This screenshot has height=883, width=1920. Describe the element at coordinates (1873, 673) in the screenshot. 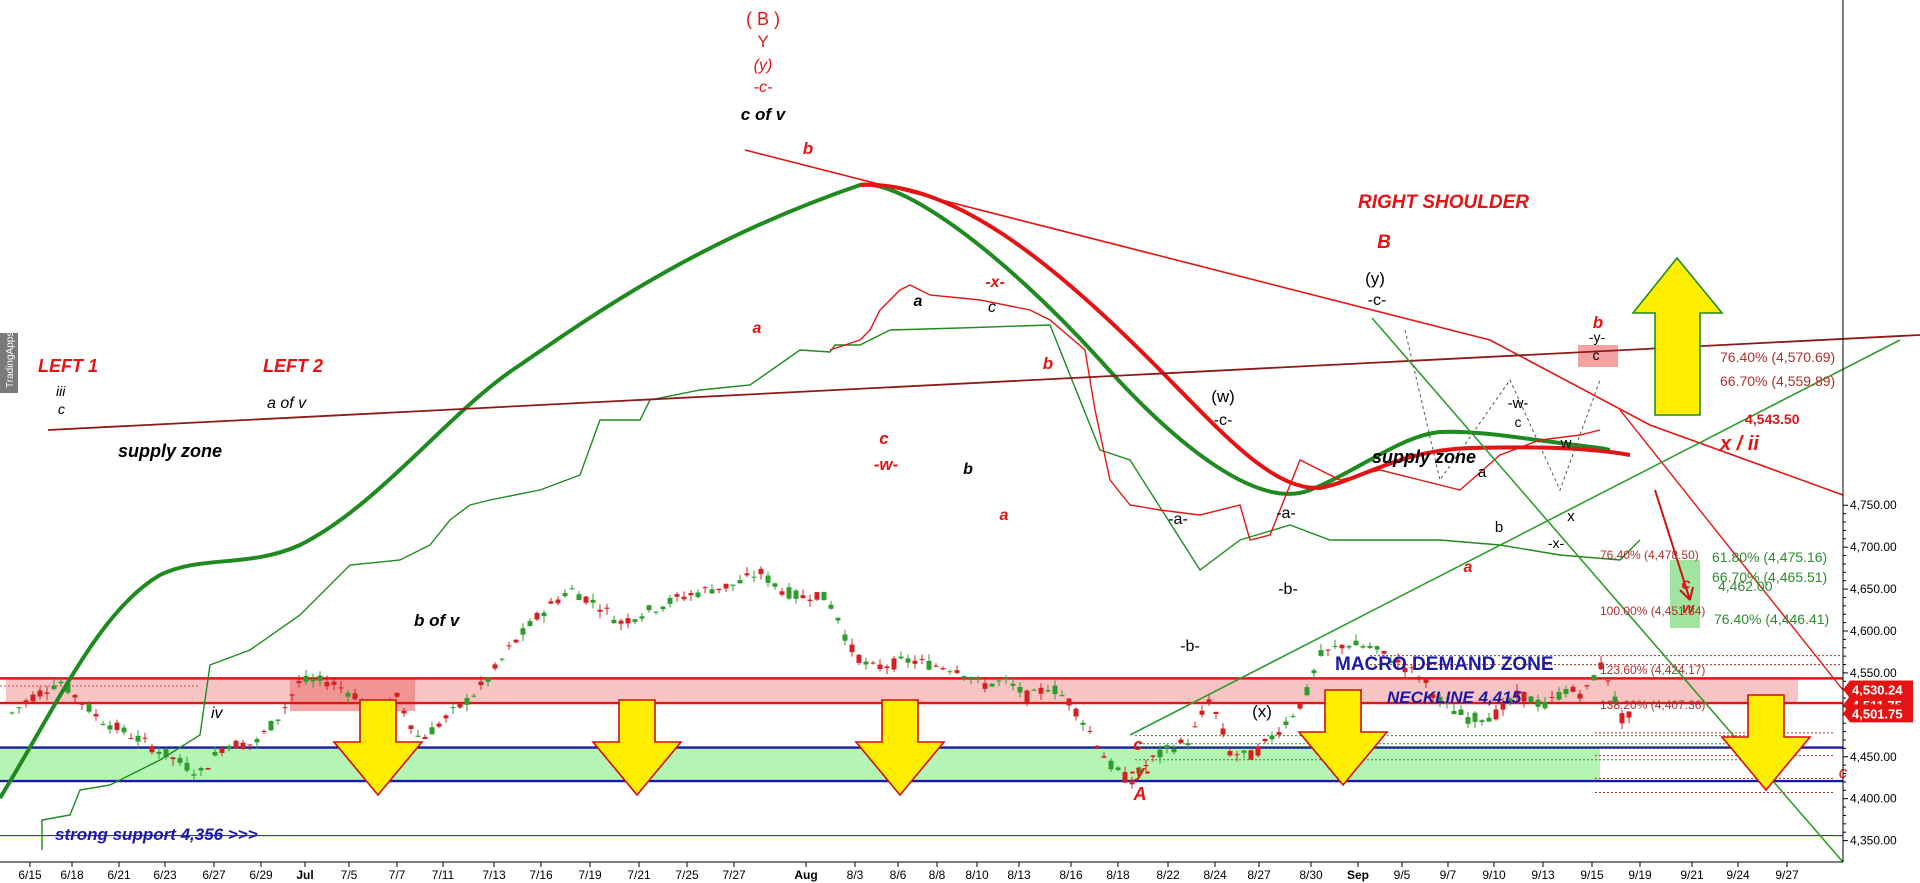

I see `y-tick-label: 4,550.00` at that location.